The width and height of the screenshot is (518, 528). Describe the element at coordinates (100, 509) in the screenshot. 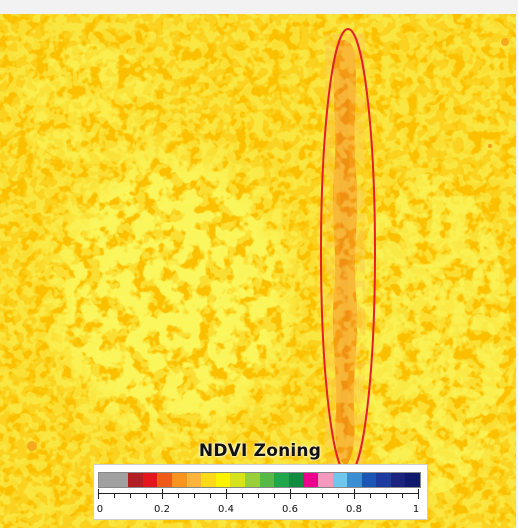

I see `legend-tick-label: 0` at that location.